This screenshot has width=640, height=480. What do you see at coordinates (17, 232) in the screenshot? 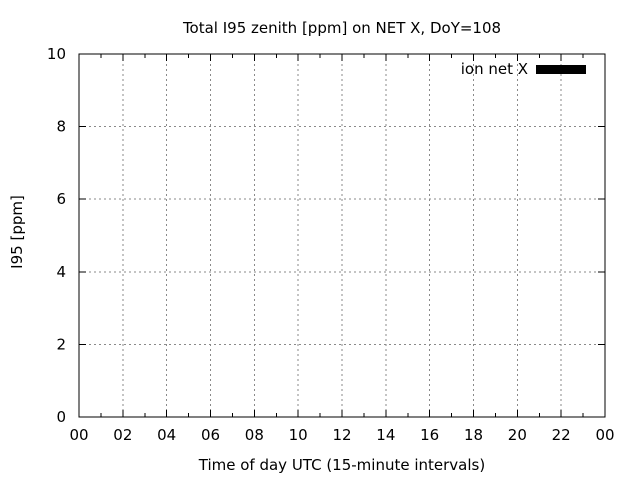
I see `y-axis-label: I95 [ppm]` at bounding box center [17, 232].